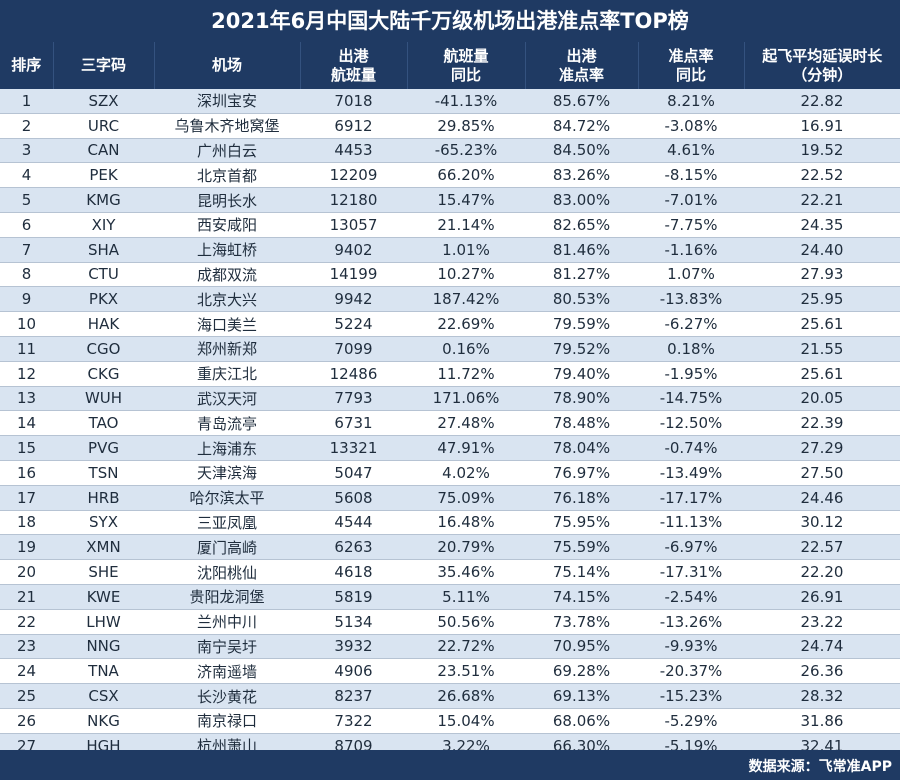 Image resolution: width=900 pixels, height=780 pixels. I want to click on rank-cell: 5, so click(26, 200).